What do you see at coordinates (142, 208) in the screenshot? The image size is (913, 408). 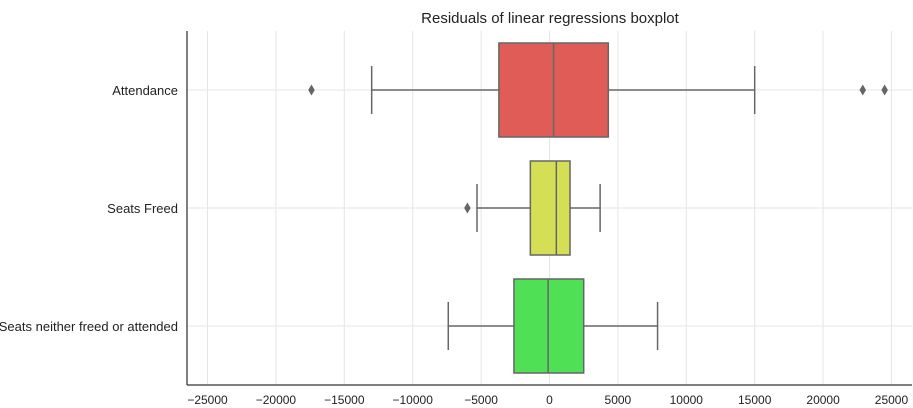 I see `y-category-label: Seats Freed` at bounding box center [142, 208].